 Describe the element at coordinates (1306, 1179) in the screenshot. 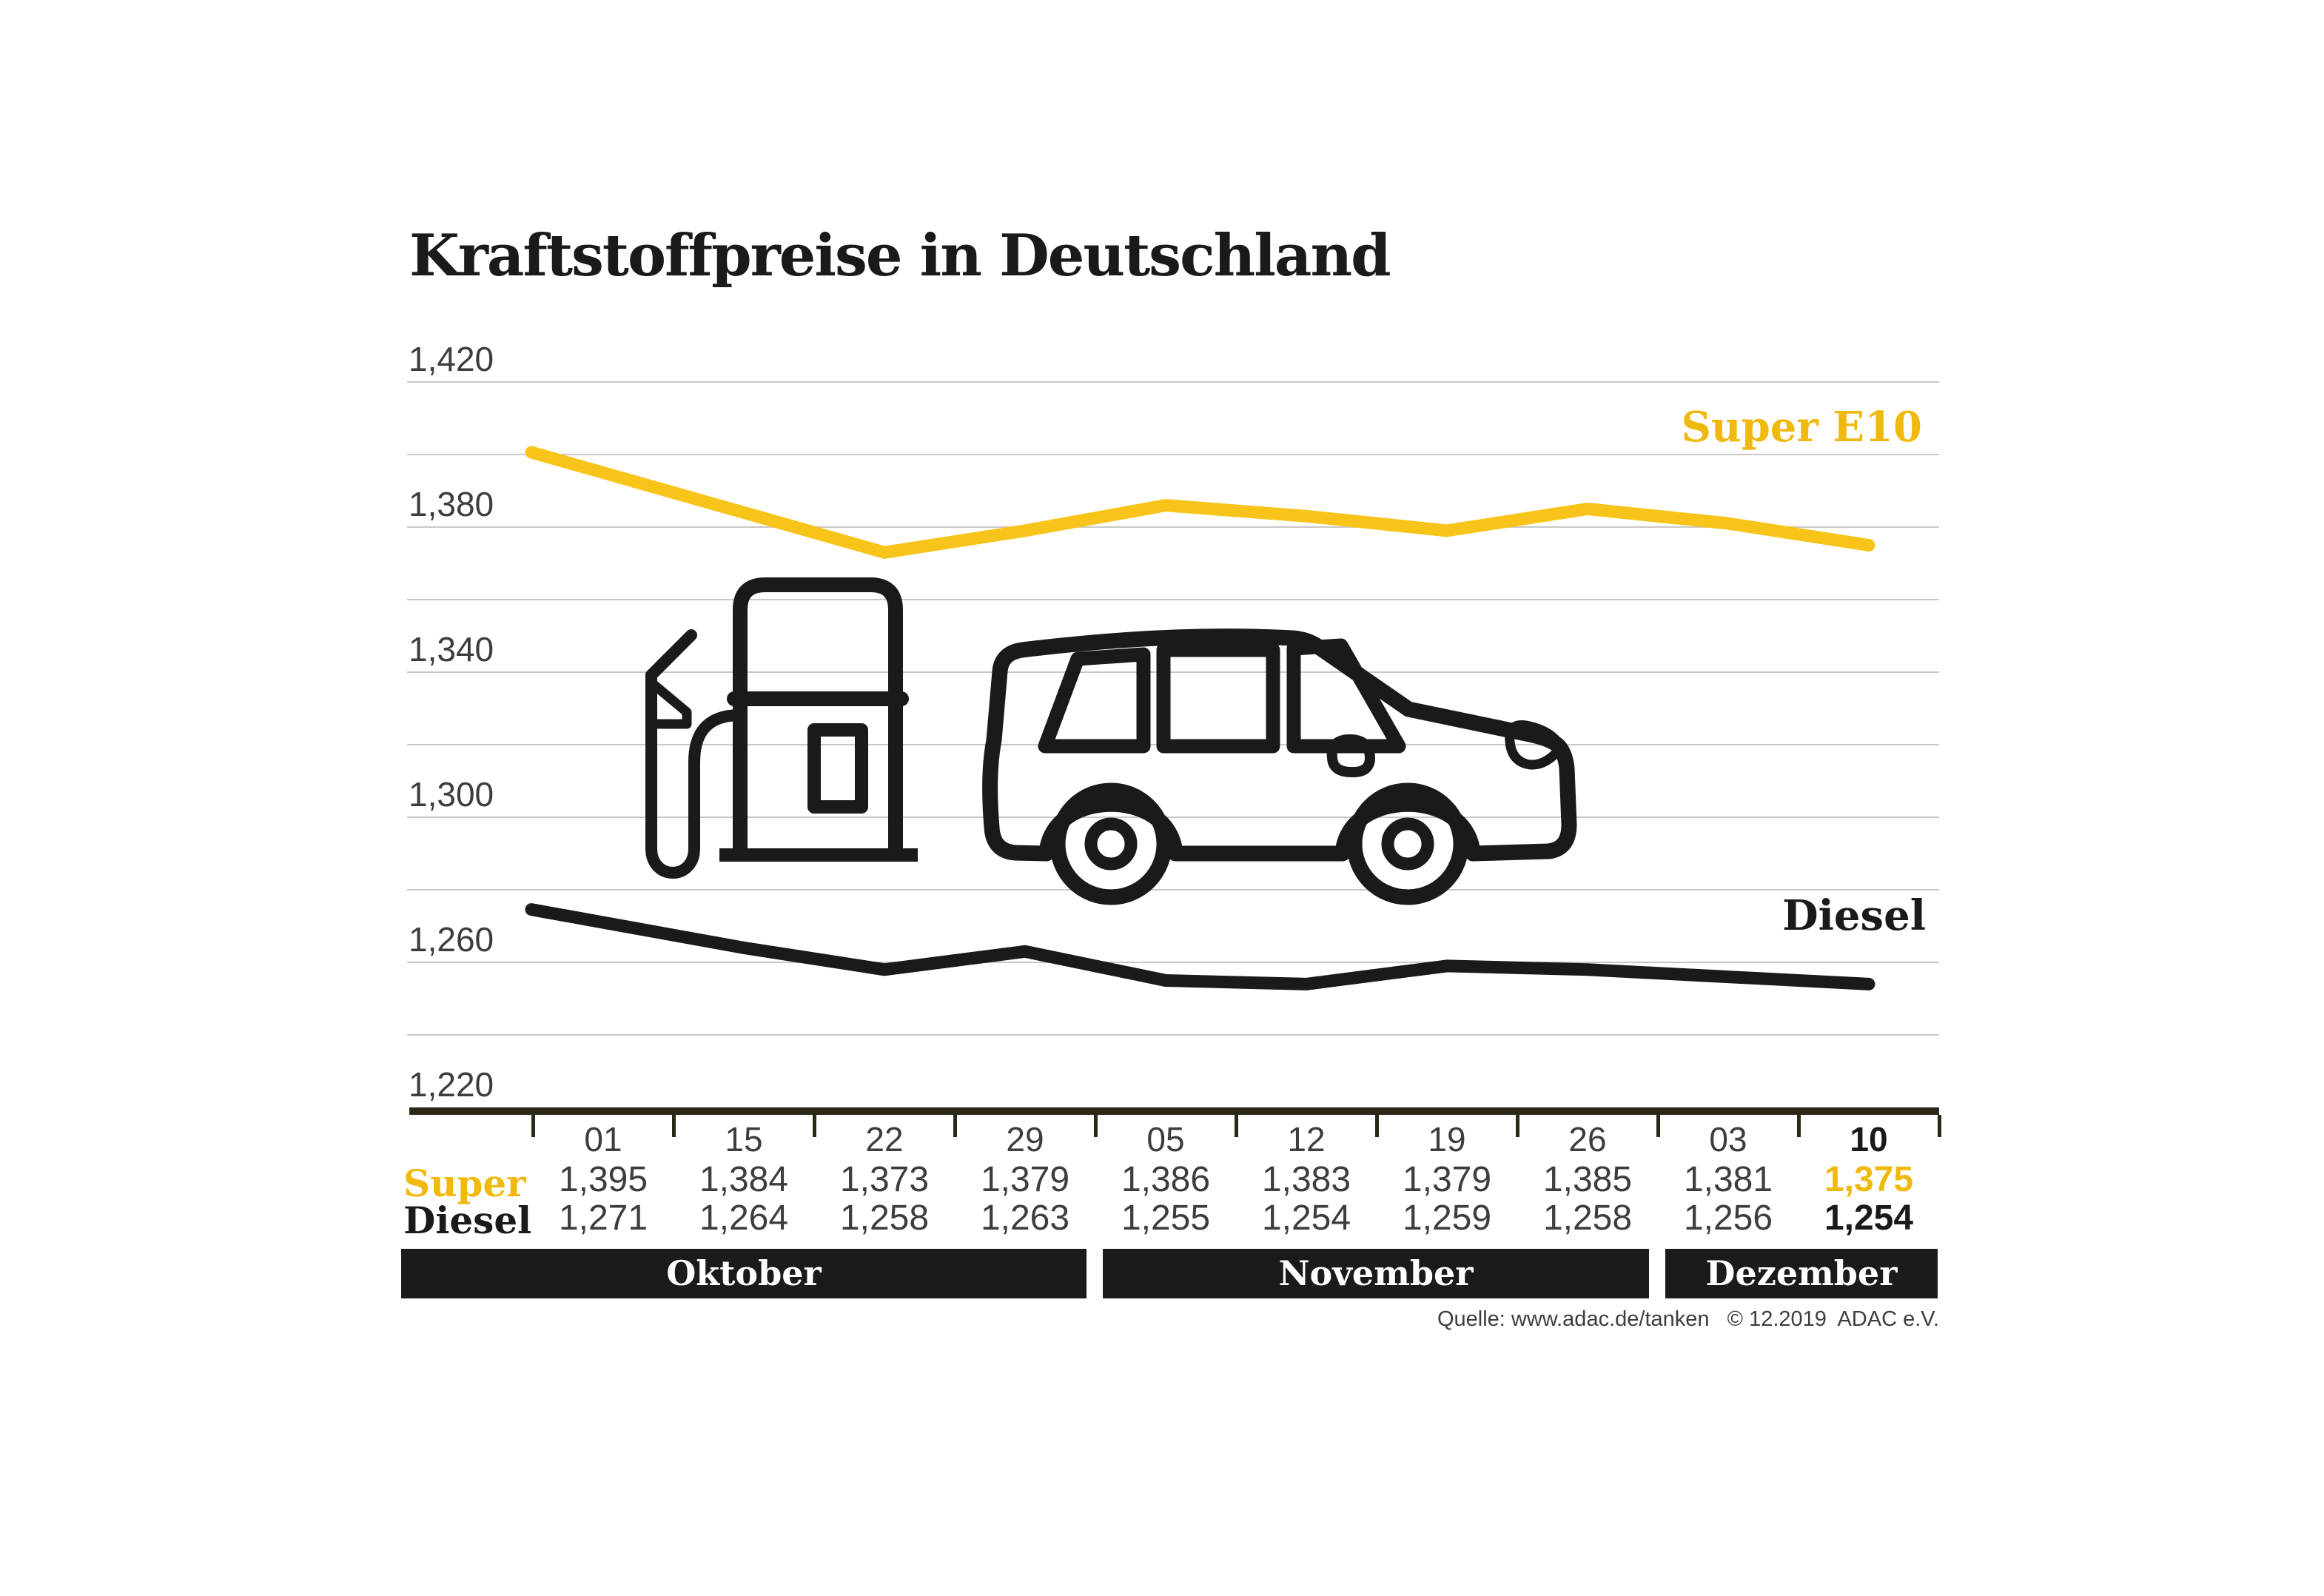

I see `table-cell: 1,383` at that location.